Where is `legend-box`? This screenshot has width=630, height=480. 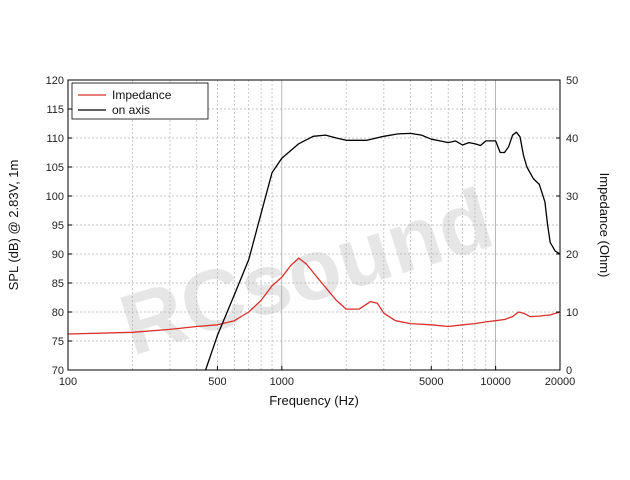
legend-box is located at coordinates (140, 101).